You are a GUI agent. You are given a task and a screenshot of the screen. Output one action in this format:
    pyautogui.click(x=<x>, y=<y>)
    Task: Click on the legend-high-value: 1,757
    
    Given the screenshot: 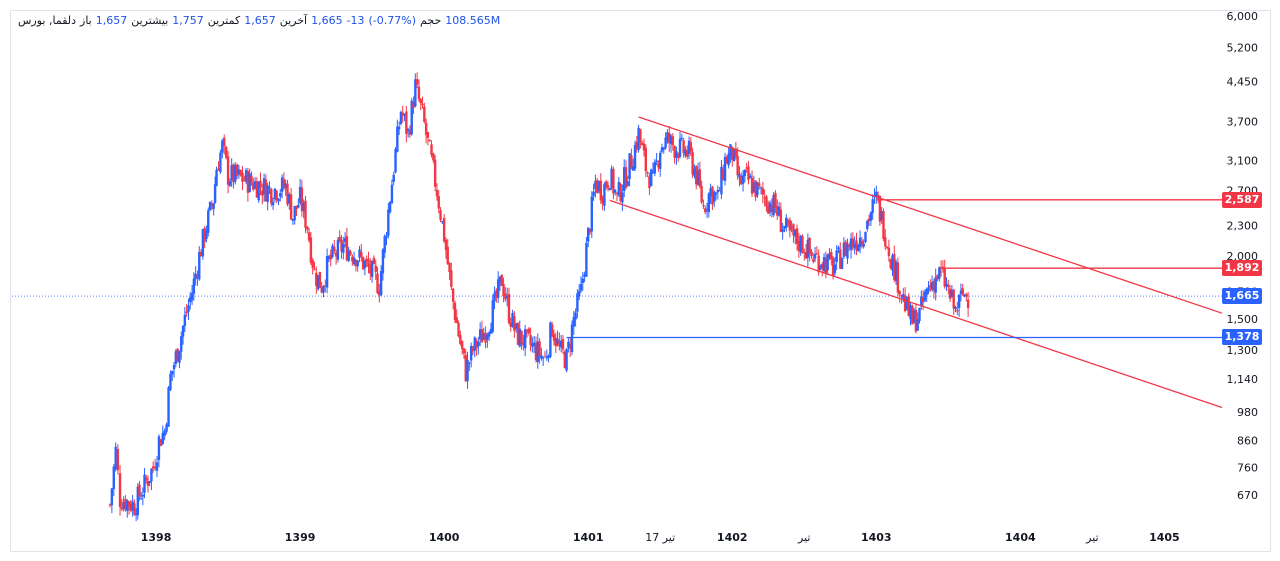 What is the action you would take?
    pyautogui.click(x=188, y=20)
    